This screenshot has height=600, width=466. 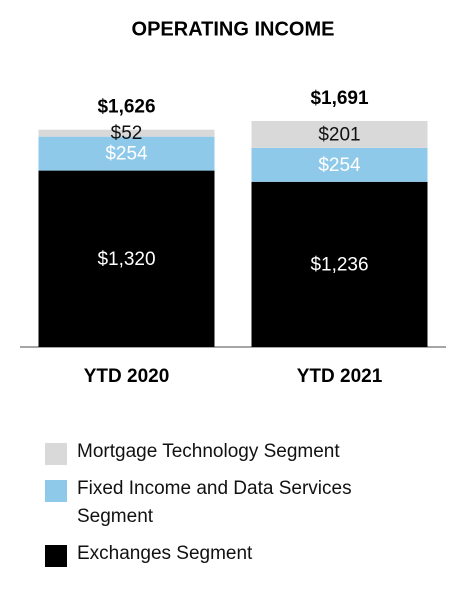 I want to click on value-label: $201, so click(x=339, y=134).